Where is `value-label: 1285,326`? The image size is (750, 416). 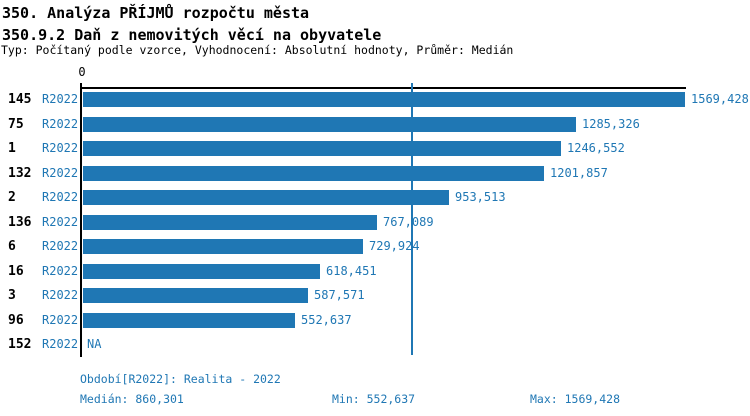
value-label: 1285,326 is located at coordinates (611, 123).